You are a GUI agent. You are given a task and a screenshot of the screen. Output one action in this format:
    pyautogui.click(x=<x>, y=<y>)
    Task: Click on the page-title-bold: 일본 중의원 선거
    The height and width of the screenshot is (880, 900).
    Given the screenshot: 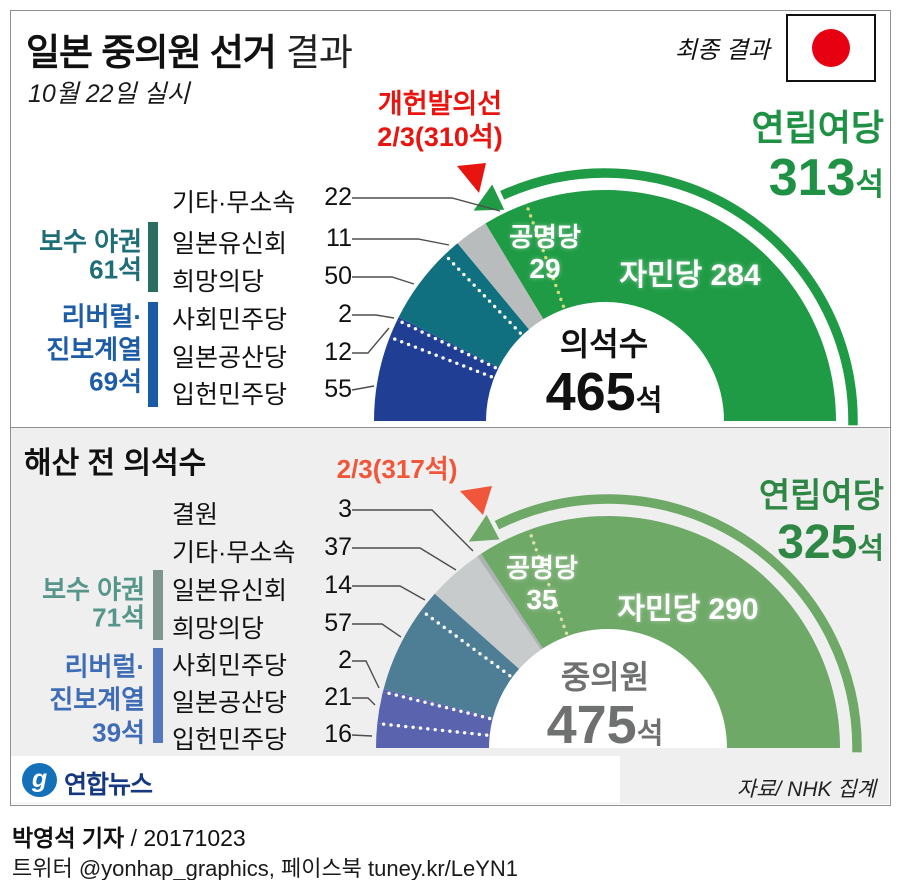 What is the action you would take?
    pyautogui.click(x=151, y=52)
    